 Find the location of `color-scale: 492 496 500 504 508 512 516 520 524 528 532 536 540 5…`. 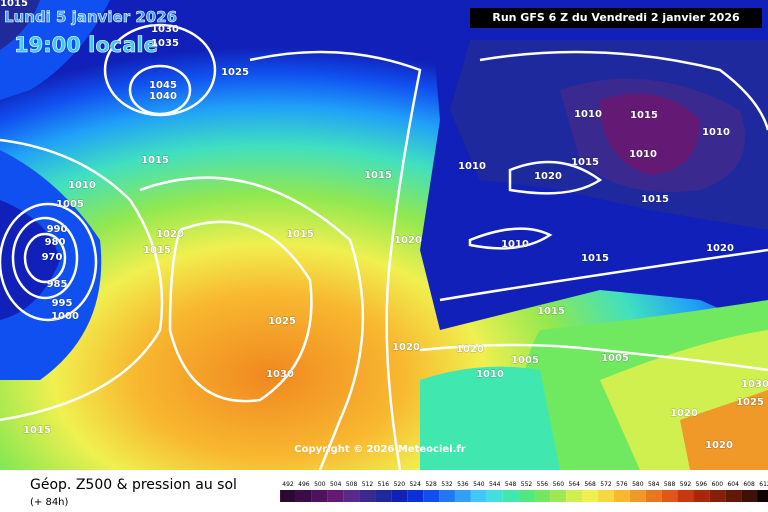

color-scale: 492 496 500 504 508 512 516 520 524 528 532 536 540 5… is located at coordinates (524, 491).